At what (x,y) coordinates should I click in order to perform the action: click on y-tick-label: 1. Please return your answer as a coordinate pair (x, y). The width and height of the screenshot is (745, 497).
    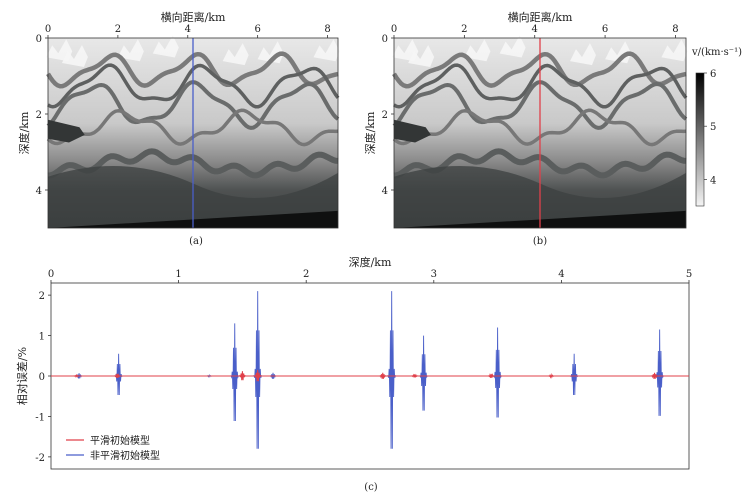
    Looking at the image, I should click on (42, 337).